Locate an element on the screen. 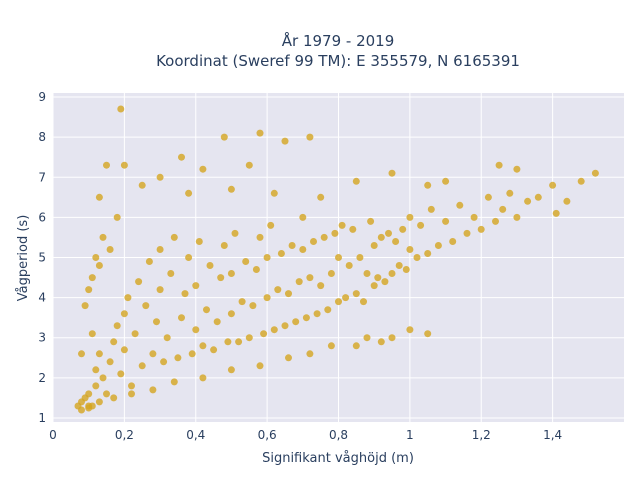  x-tick-label: 0 is located at coordinates (53, 435).